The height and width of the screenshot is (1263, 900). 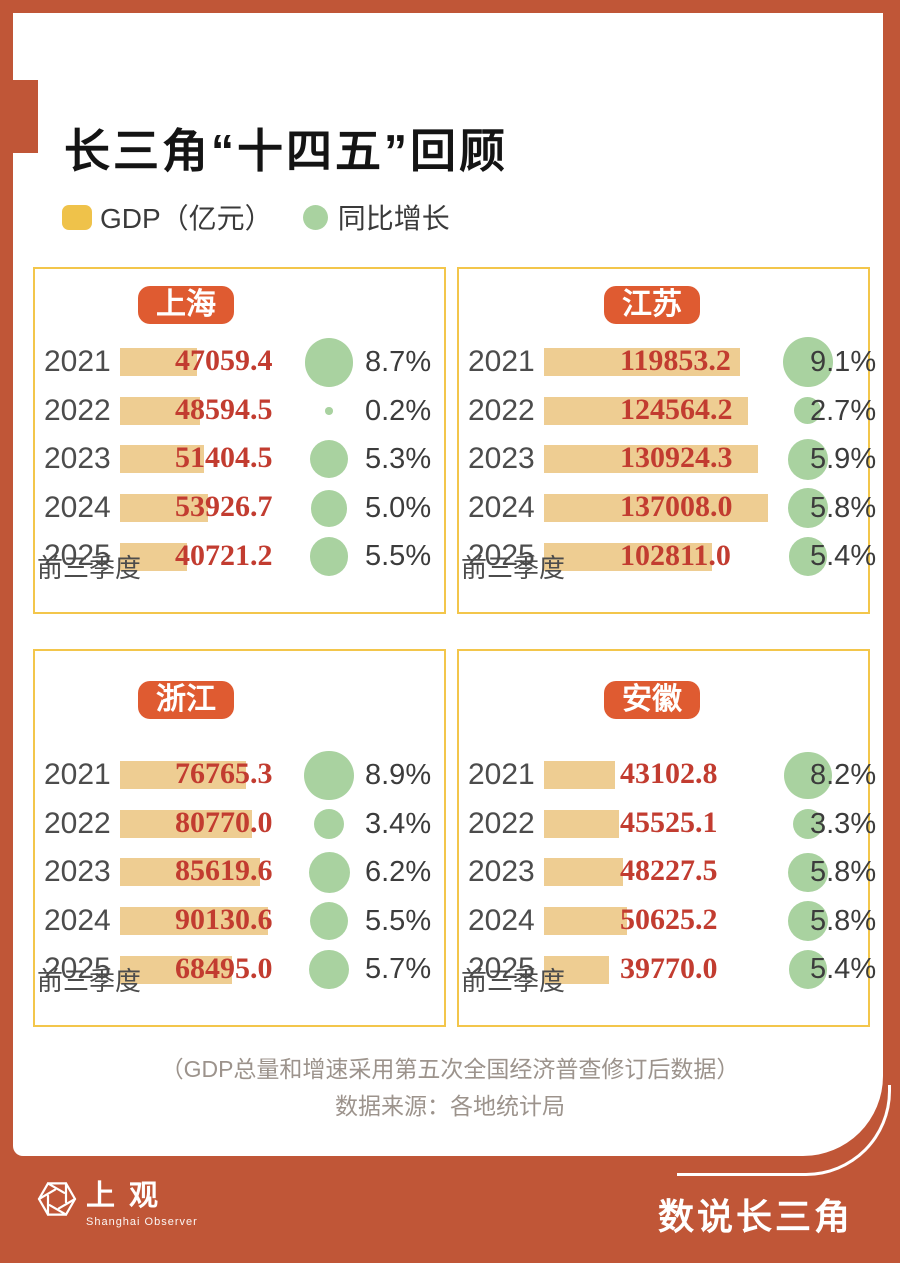 What do you see at coordinates (843, 775) in the screenshot?
I see `growth-value: 8.2%` at bounding box center [843, 775].